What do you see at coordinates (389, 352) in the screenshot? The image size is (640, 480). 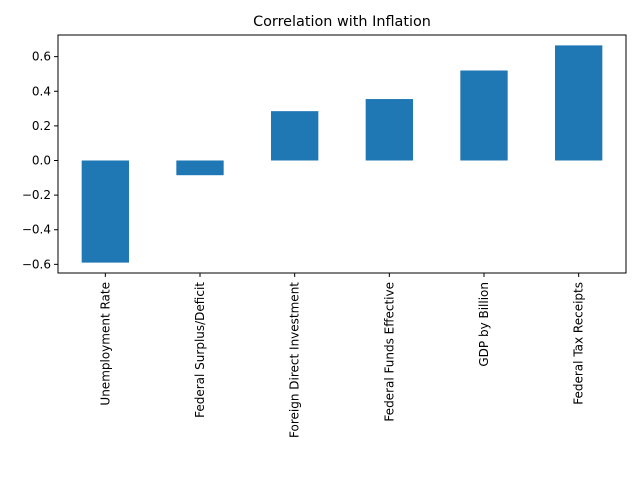 I see `x-tick-label-federal-funds-effective: Federal Funds Effective` at bounding box center [389, 352].